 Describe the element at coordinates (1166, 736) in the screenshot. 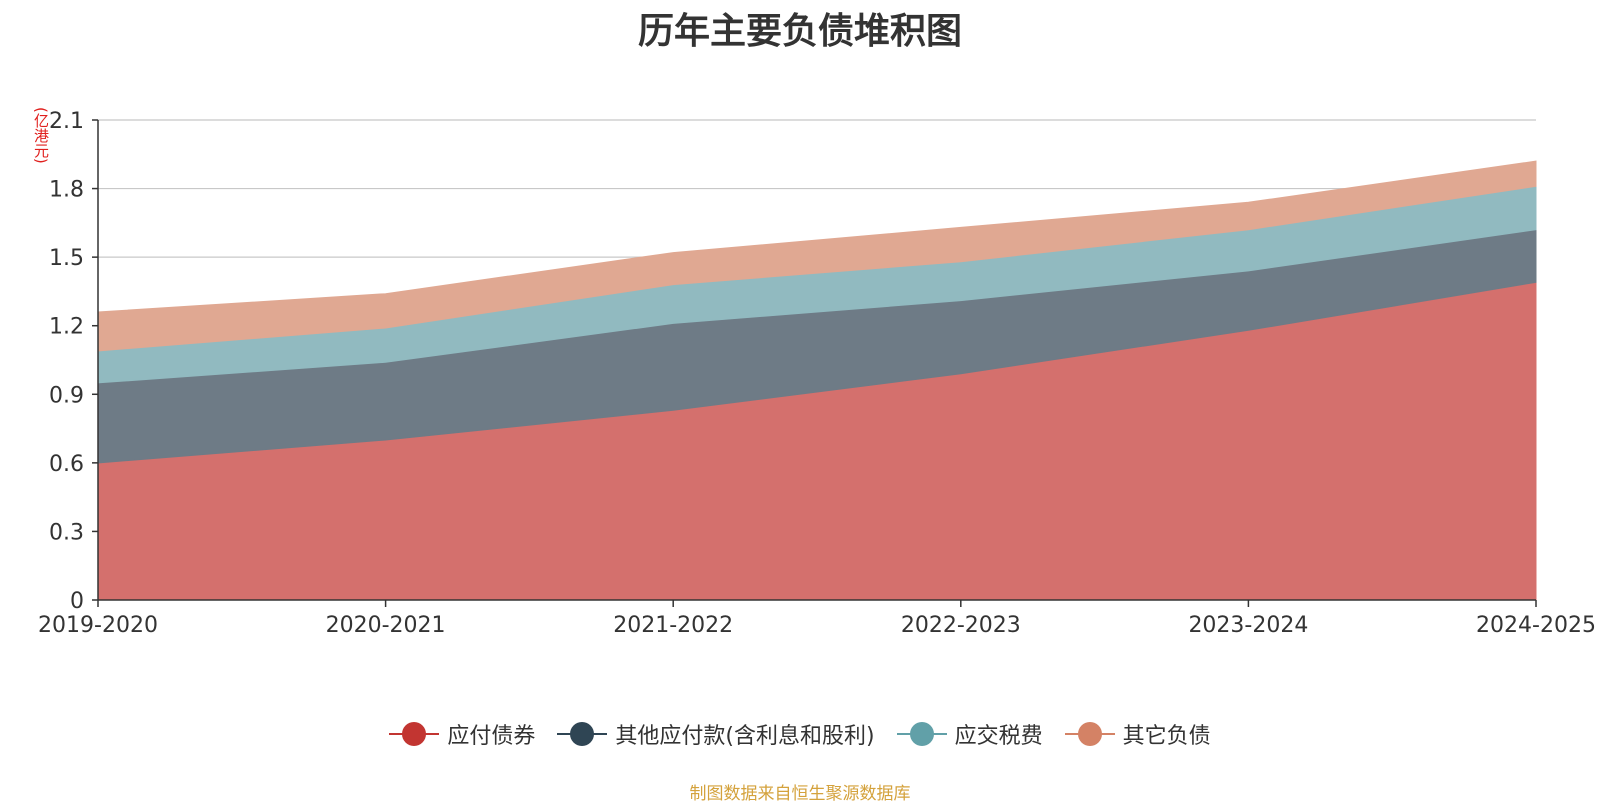

I see `legend-label: 其它负债` at that location.